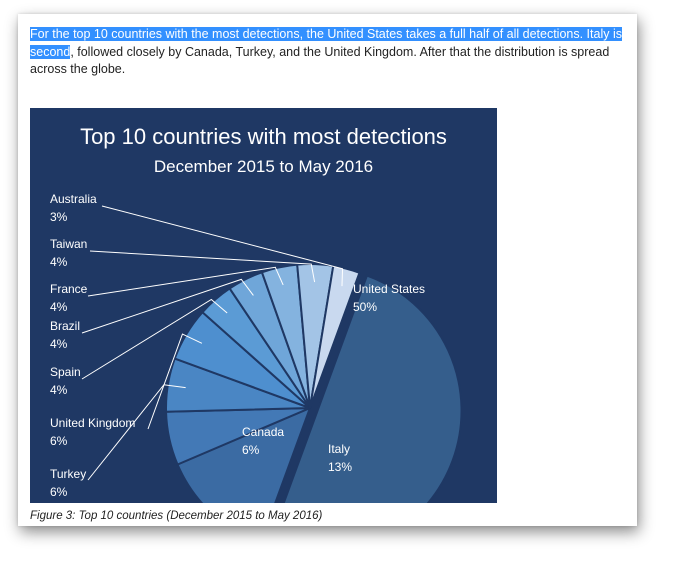 Image resolution: width=679 pixels, height=571 pixels. Describe the element at coordinates (263, 166) in the screenshot. I see `chart-subtitle: December 2015 to May 2016` at that location.